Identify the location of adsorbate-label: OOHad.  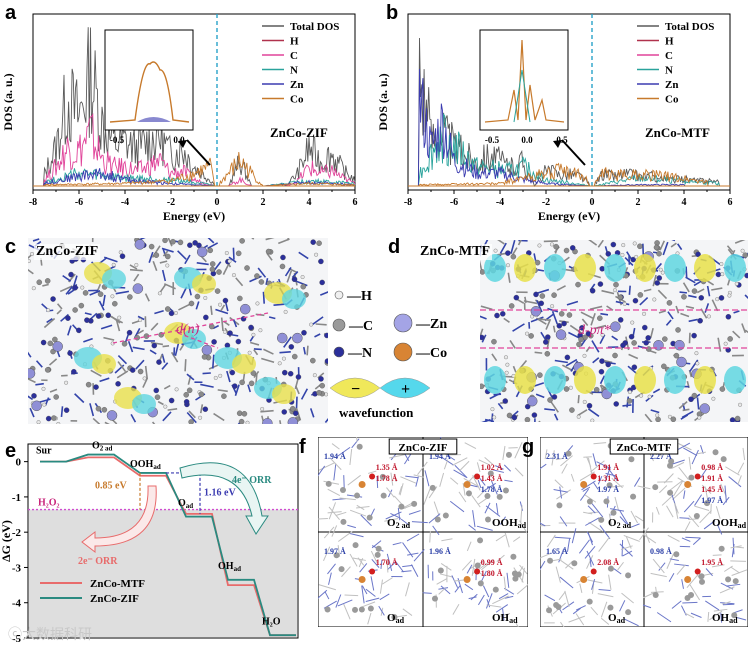
(729, 523).